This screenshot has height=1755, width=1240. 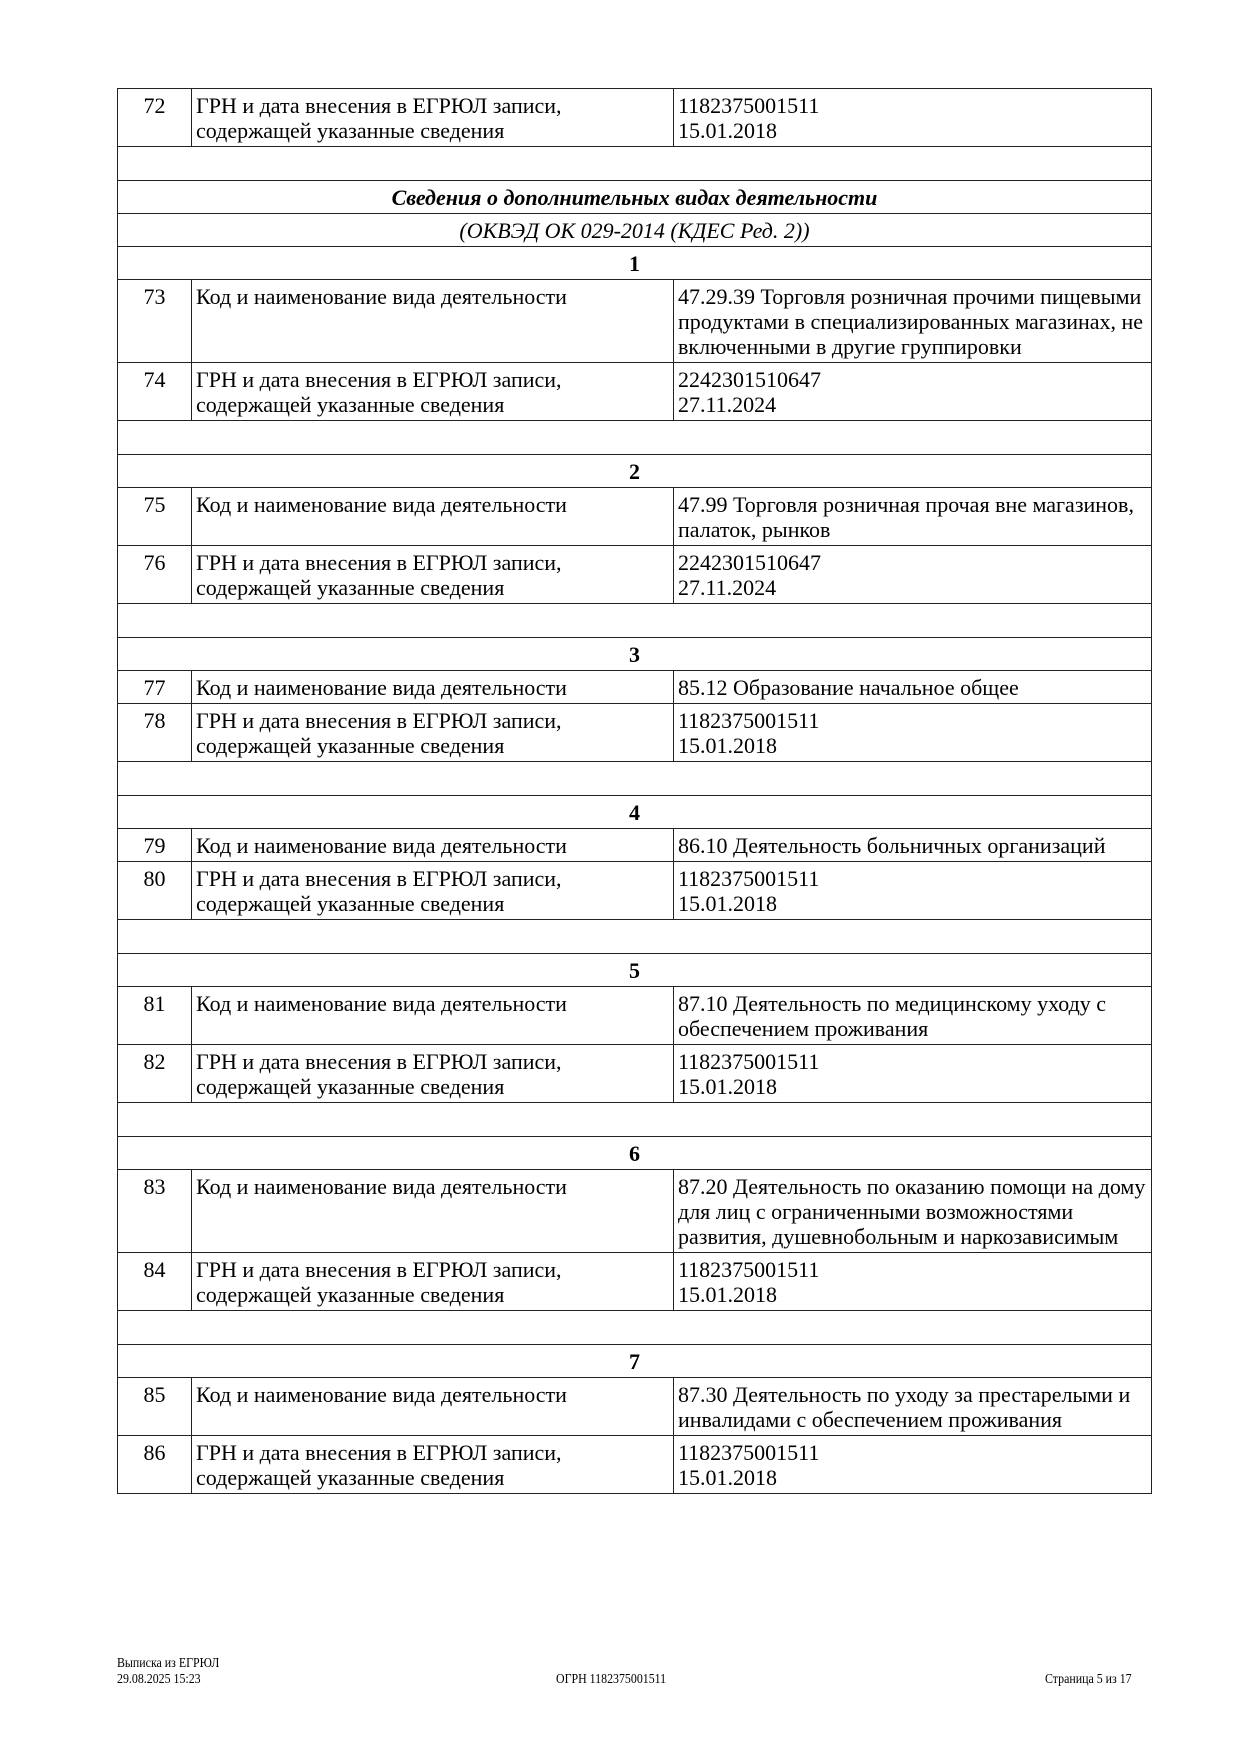 I want to click on row-value-line: 2242301510647, so click(x=749, y=379).